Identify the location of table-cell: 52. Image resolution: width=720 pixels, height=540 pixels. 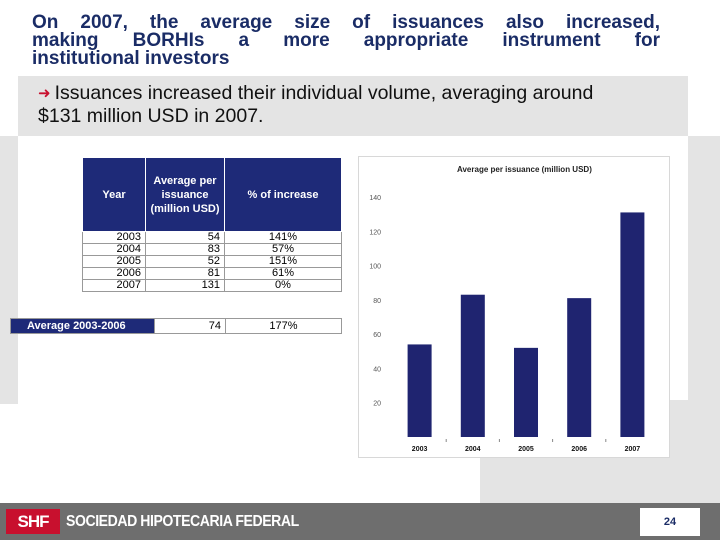
(185, 261).